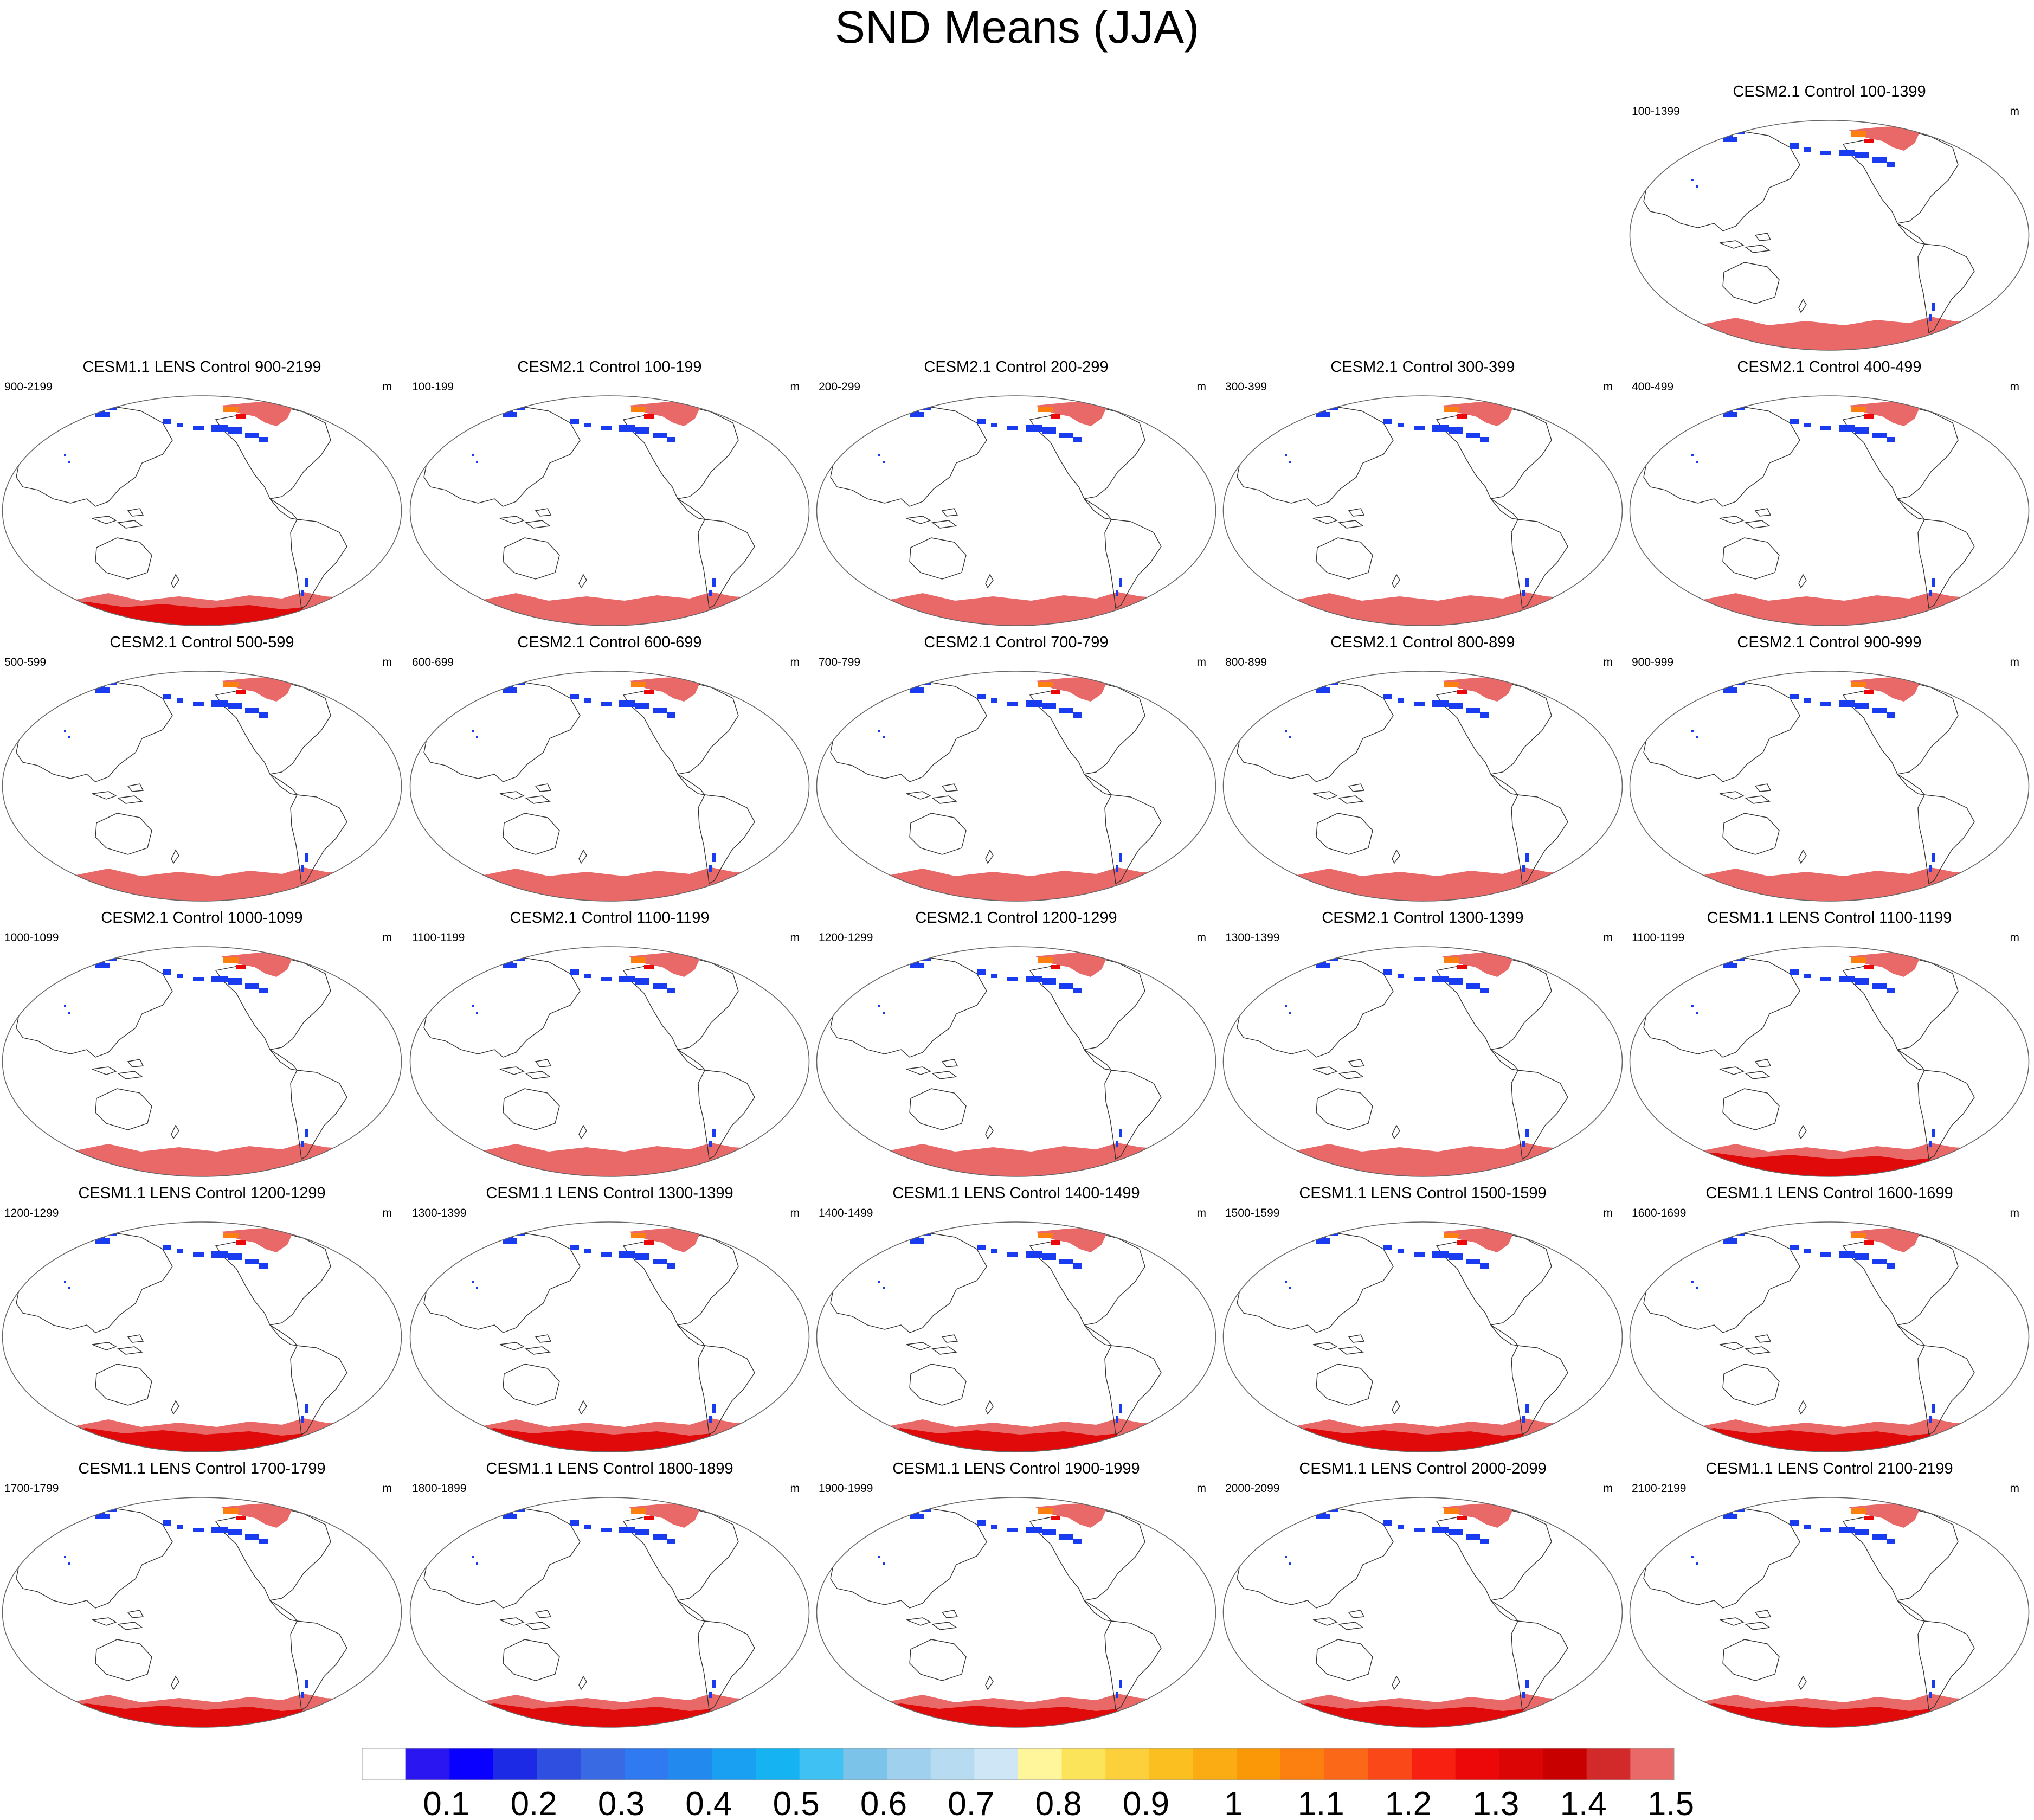 Image resolution: width=2034 pixels, height=1820 pixels. What do you see at coordinates (1059, 1803) in the screenshot?
I see `colorbar-tick-label: 0.8` at bounding box center [1059, 1803].